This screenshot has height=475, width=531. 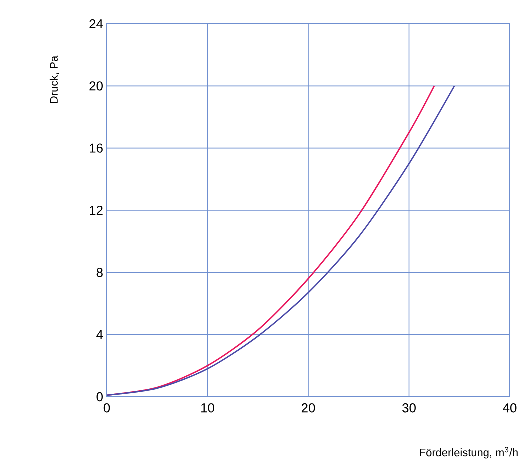 I want to click on x-tick-label: 30, so click(x=409, y=408).